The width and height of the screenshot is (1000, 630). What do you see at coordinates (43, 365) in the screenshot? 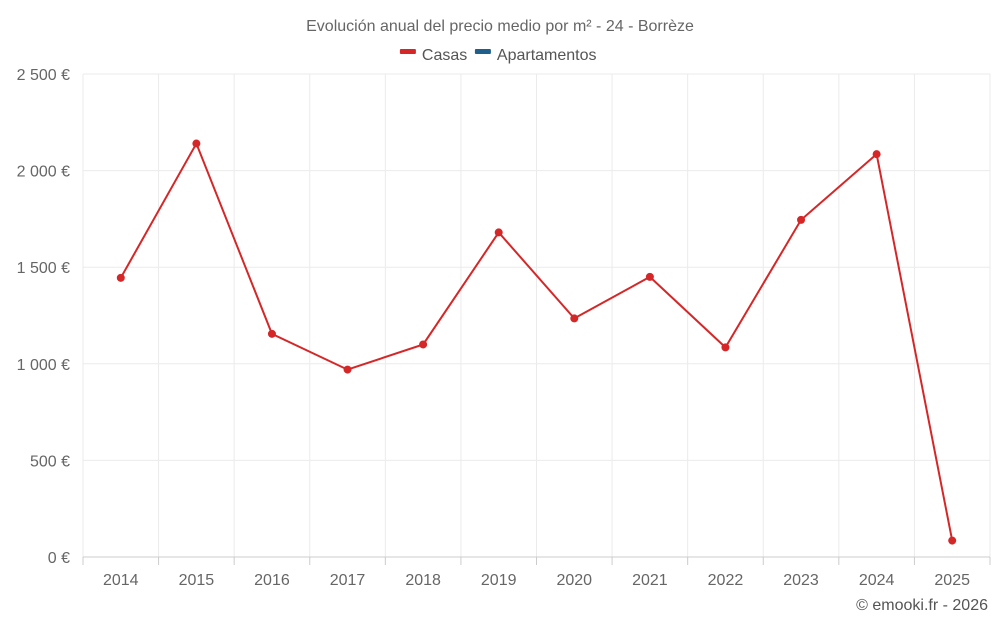
I see `y-tick-label: 1 000 €` at bounding box center [43, 365].